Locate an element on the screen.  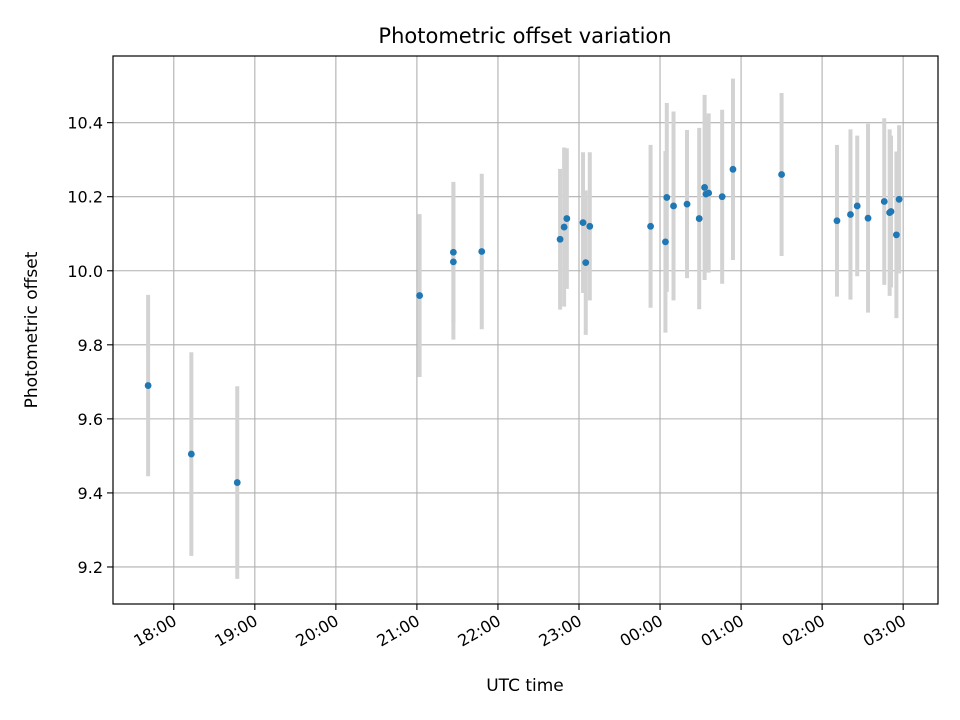
y-tick-label: 9.8 is located at coordinates (90, 345).